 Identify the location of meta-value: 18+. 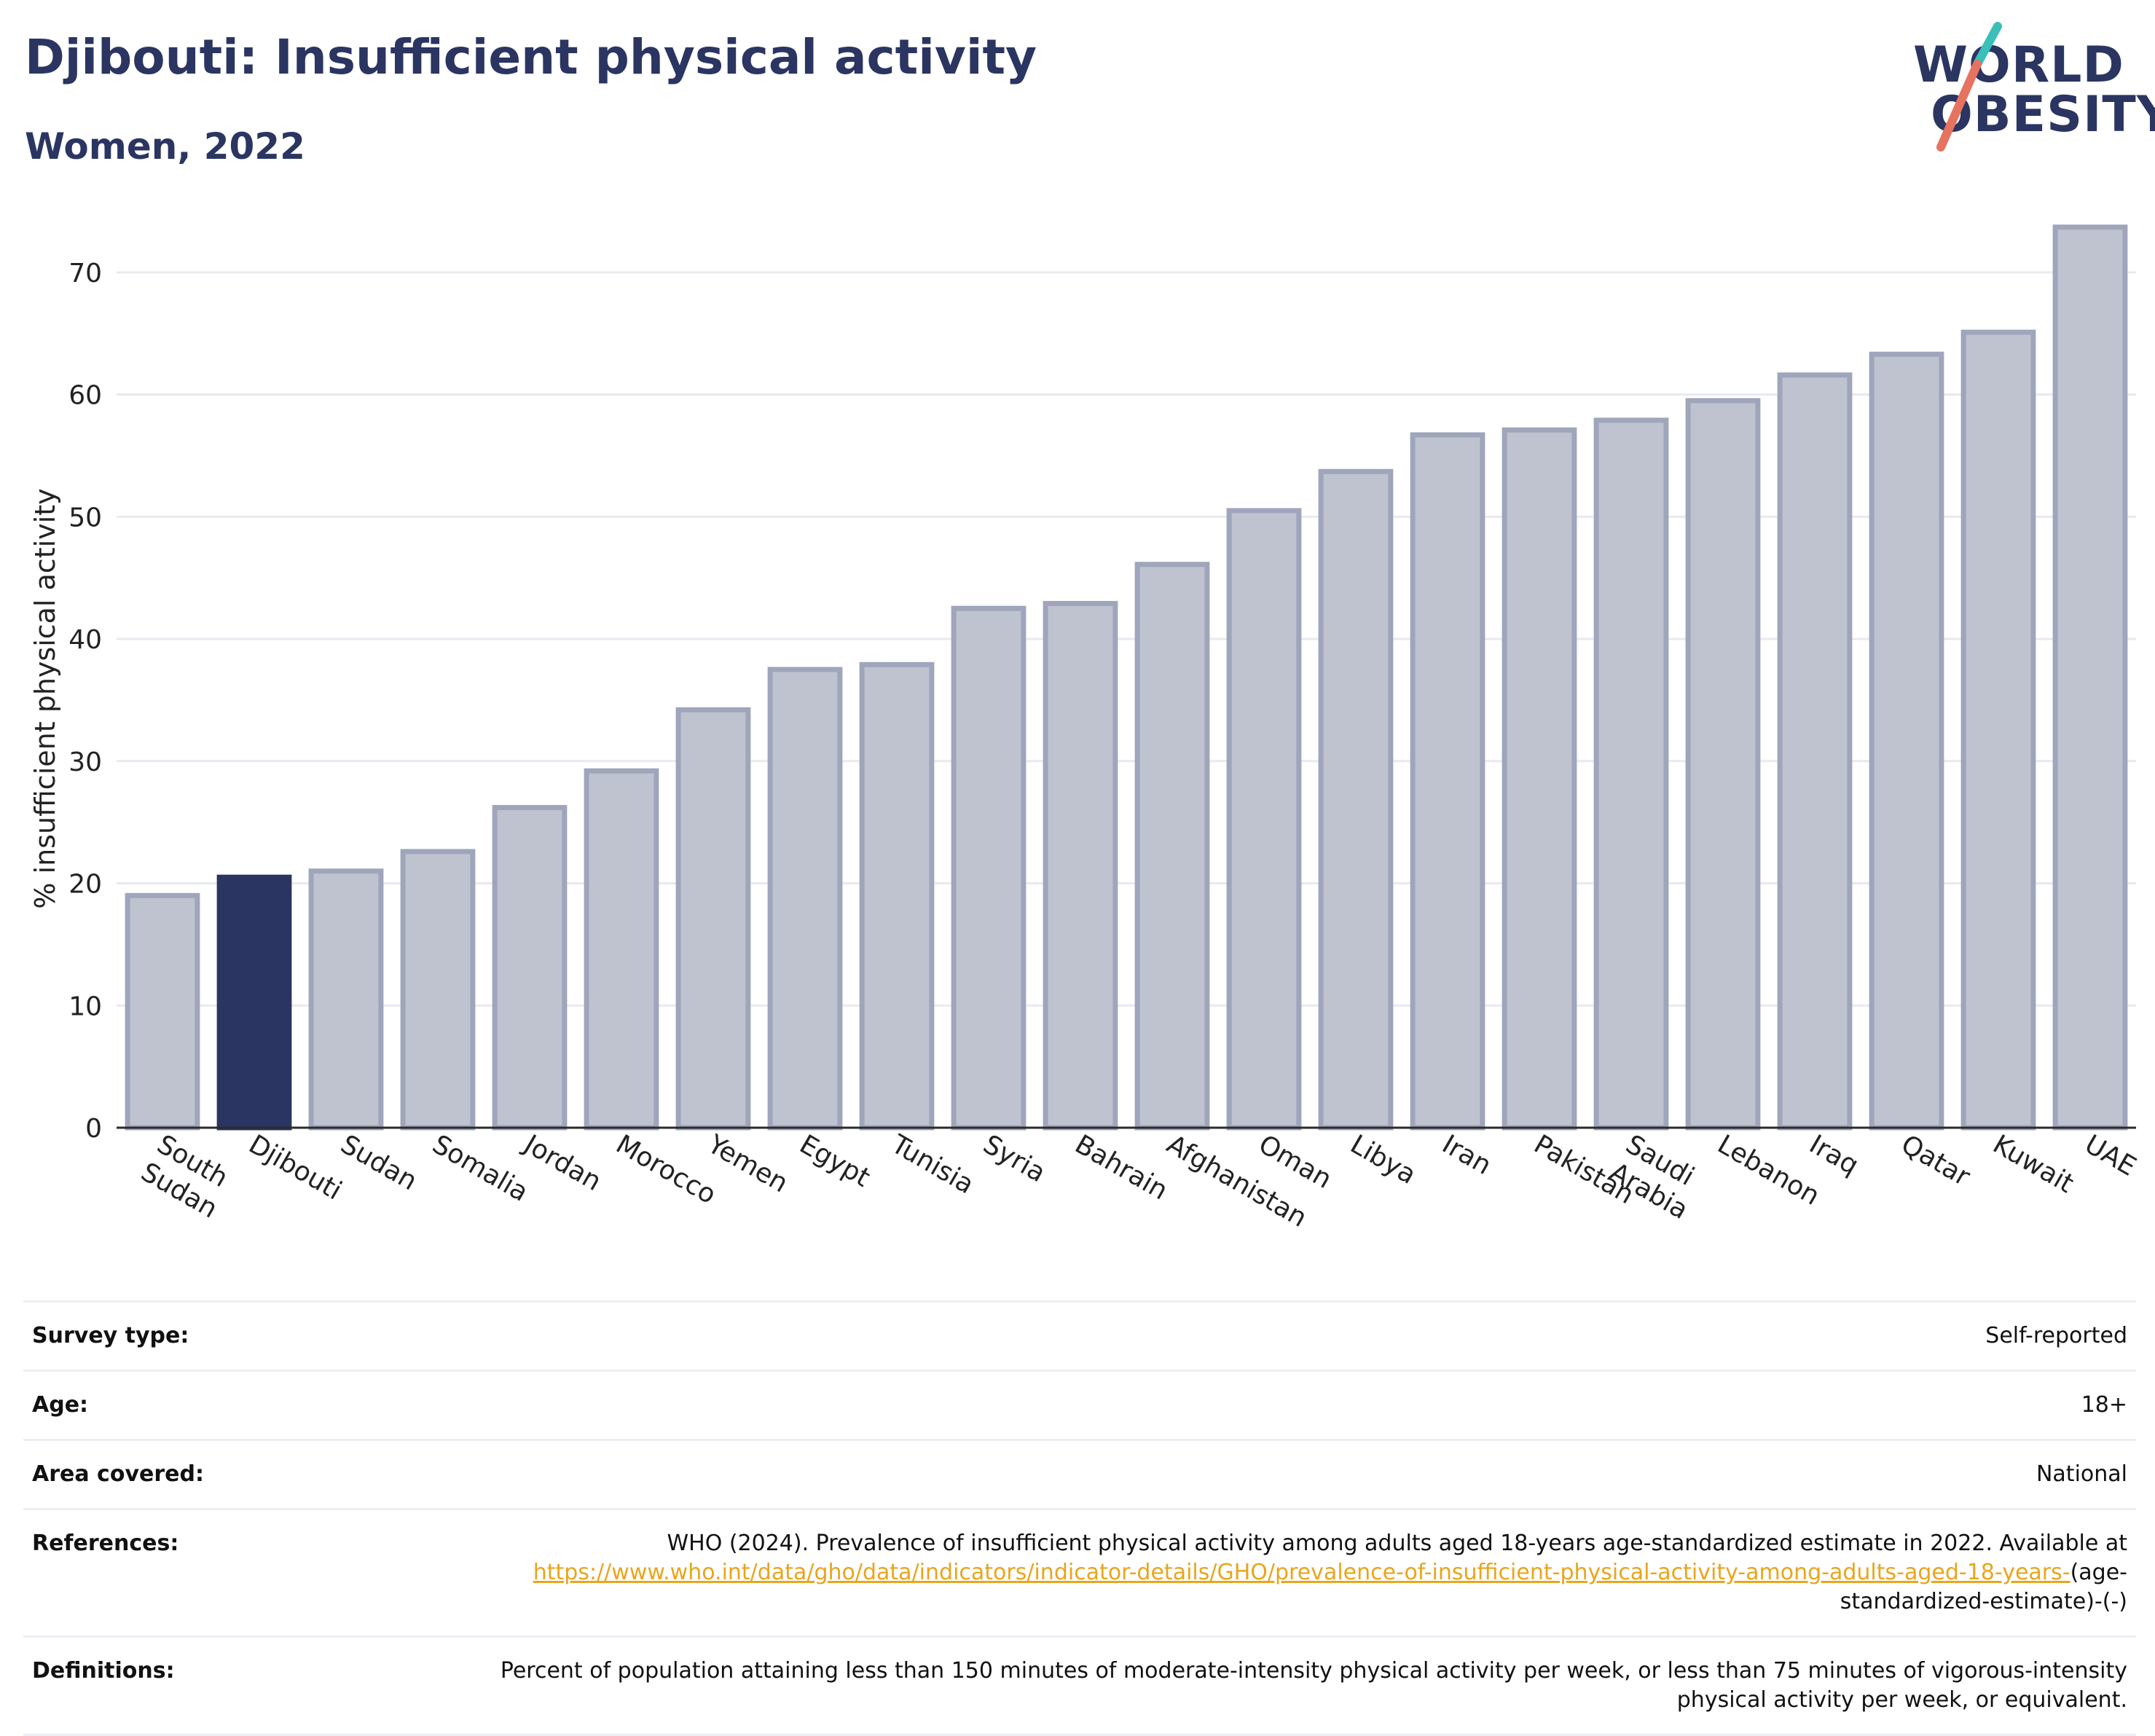
(1278, 1405).